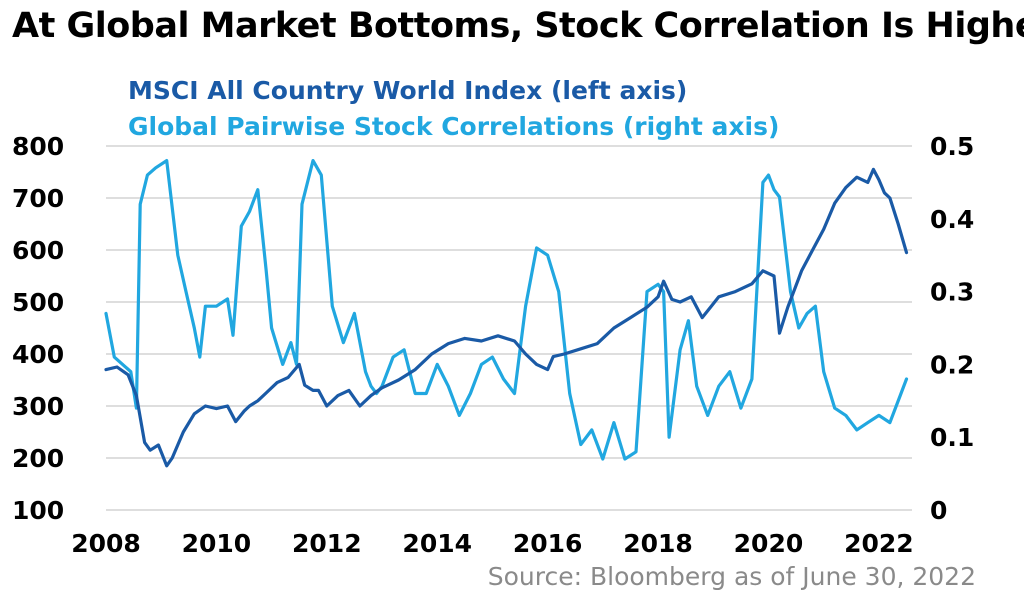 The image size is (1024, 606). I want to click on left-axis-ticks: 100 200 300 400 500 600 700 800, so click(38, 328).